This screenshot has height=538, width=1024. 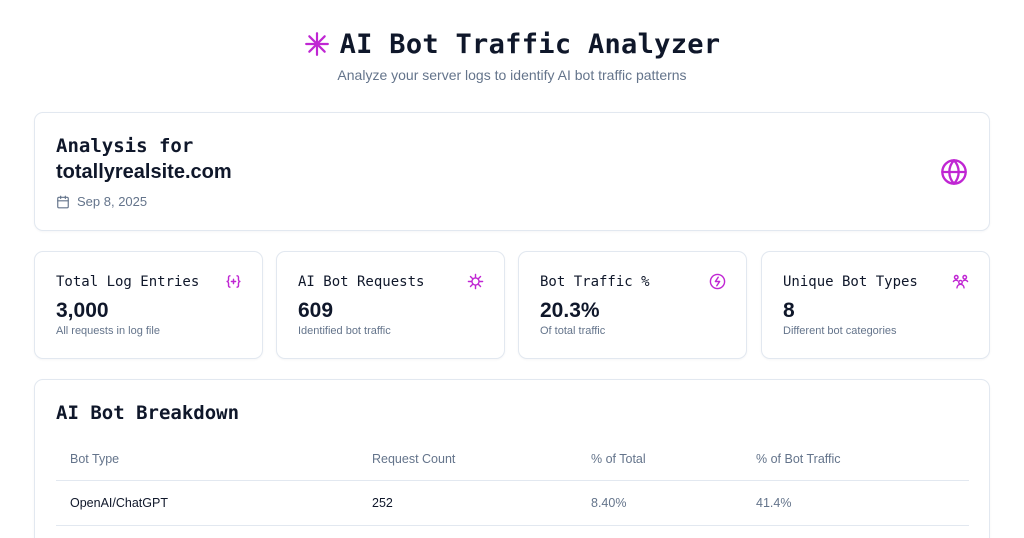 I want to click on calendar-icon, so click(x=63, y=201).